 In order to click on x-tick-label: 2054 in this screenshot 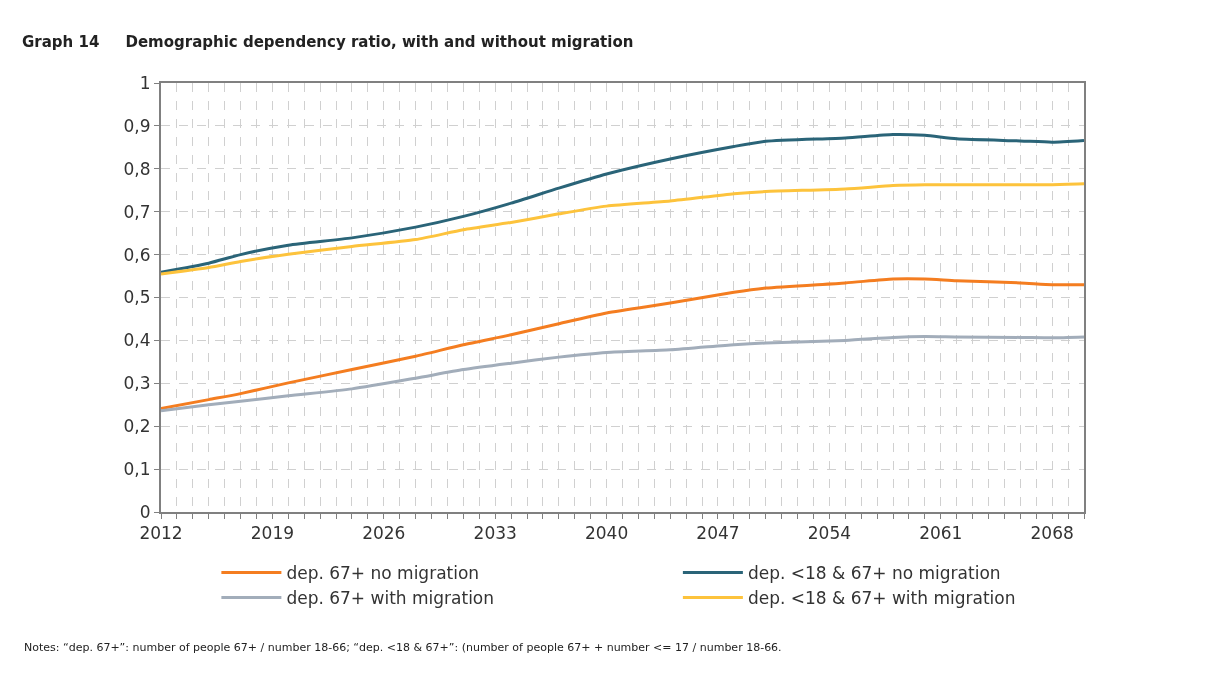, I will do `click(829, 533)`.